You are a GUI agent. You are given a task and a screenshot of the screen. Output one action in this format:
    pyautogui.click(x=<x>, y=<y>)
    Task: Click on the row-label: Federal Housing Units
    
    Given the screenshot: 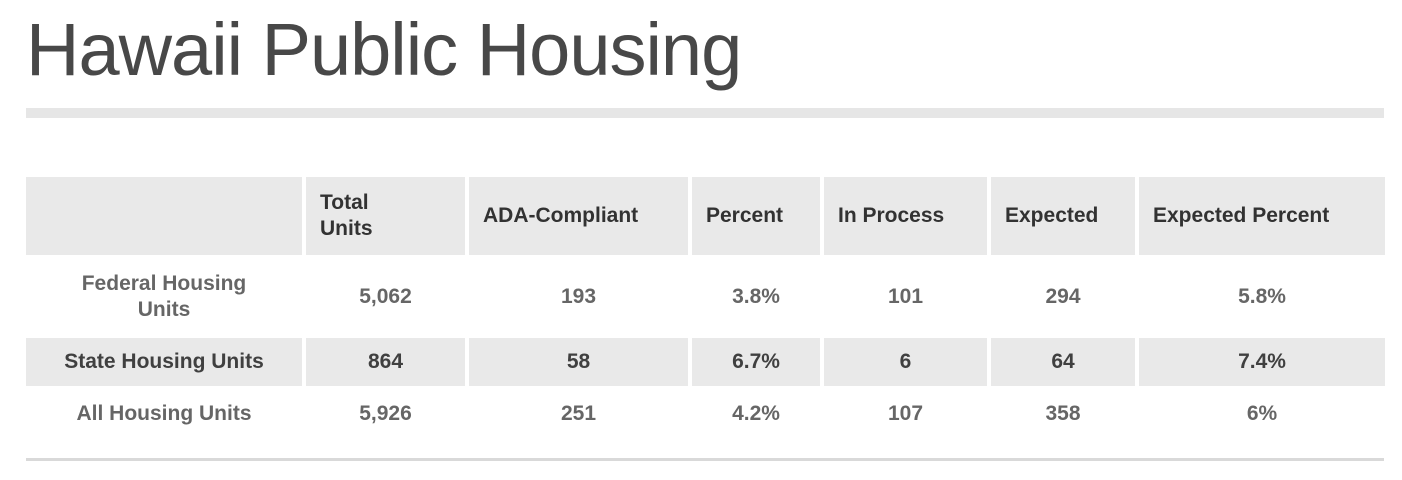 What is the action you would take?
    pyautogui.click(x=164, y=296)
    